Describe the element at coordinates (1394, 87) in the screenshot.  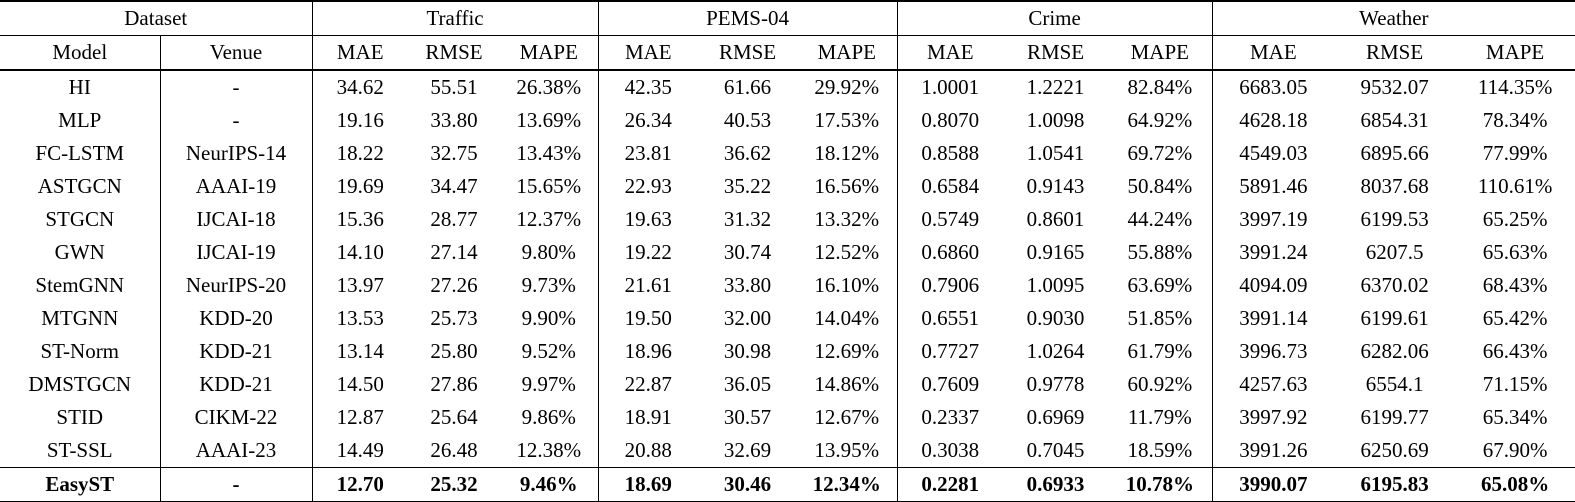
I see `metric-cell: 9532.07` at that location.